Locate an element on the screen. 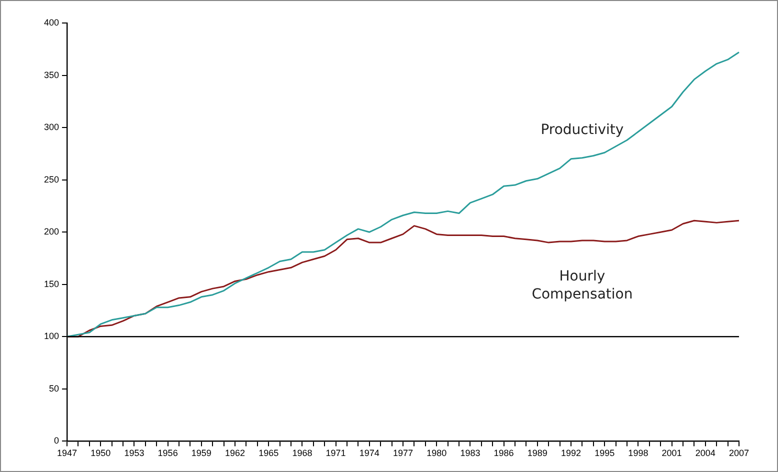 This screenshot has width=778, height=472. x-tick-label: 1974 is located at coordinates (369, 453).